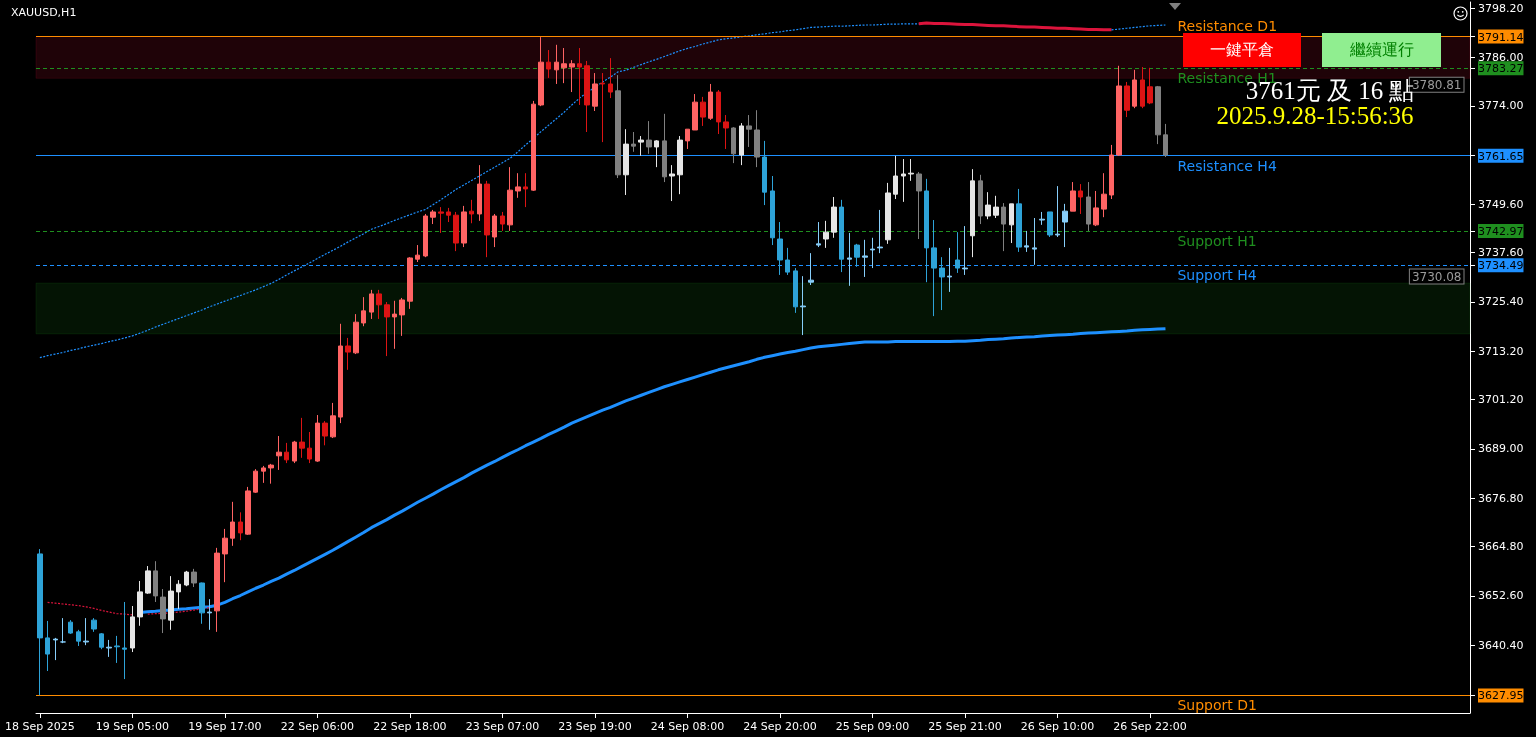 Image resolution: width=1536 pixels, height=737 pixels. Describe the element at coordinates (1150, 726) in the screenshot. I see `x-tick-label: 26 Sep 22:00` at that location.